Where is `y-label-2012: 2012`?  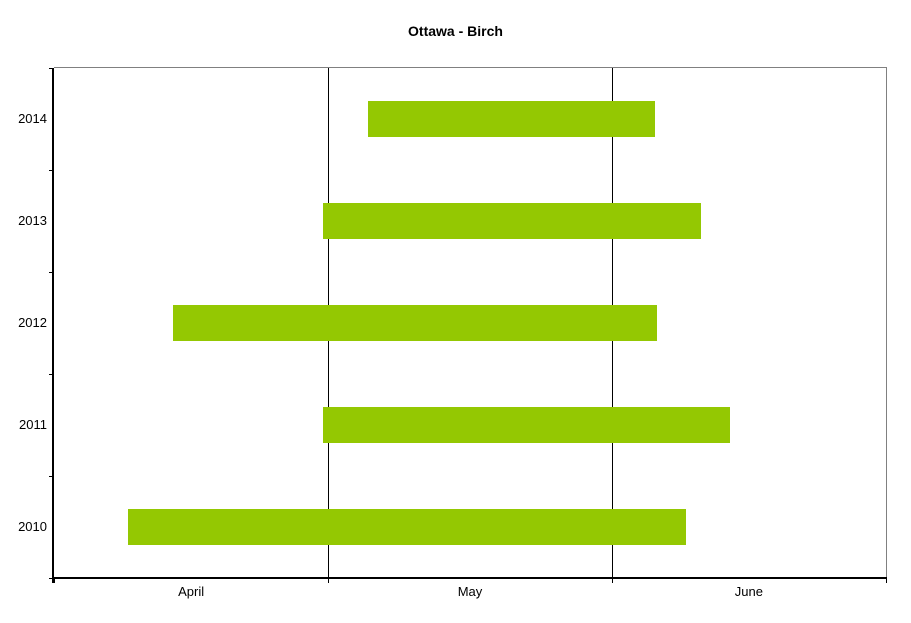 y-label-2012: 2012 is located at coordinates (32, 322).